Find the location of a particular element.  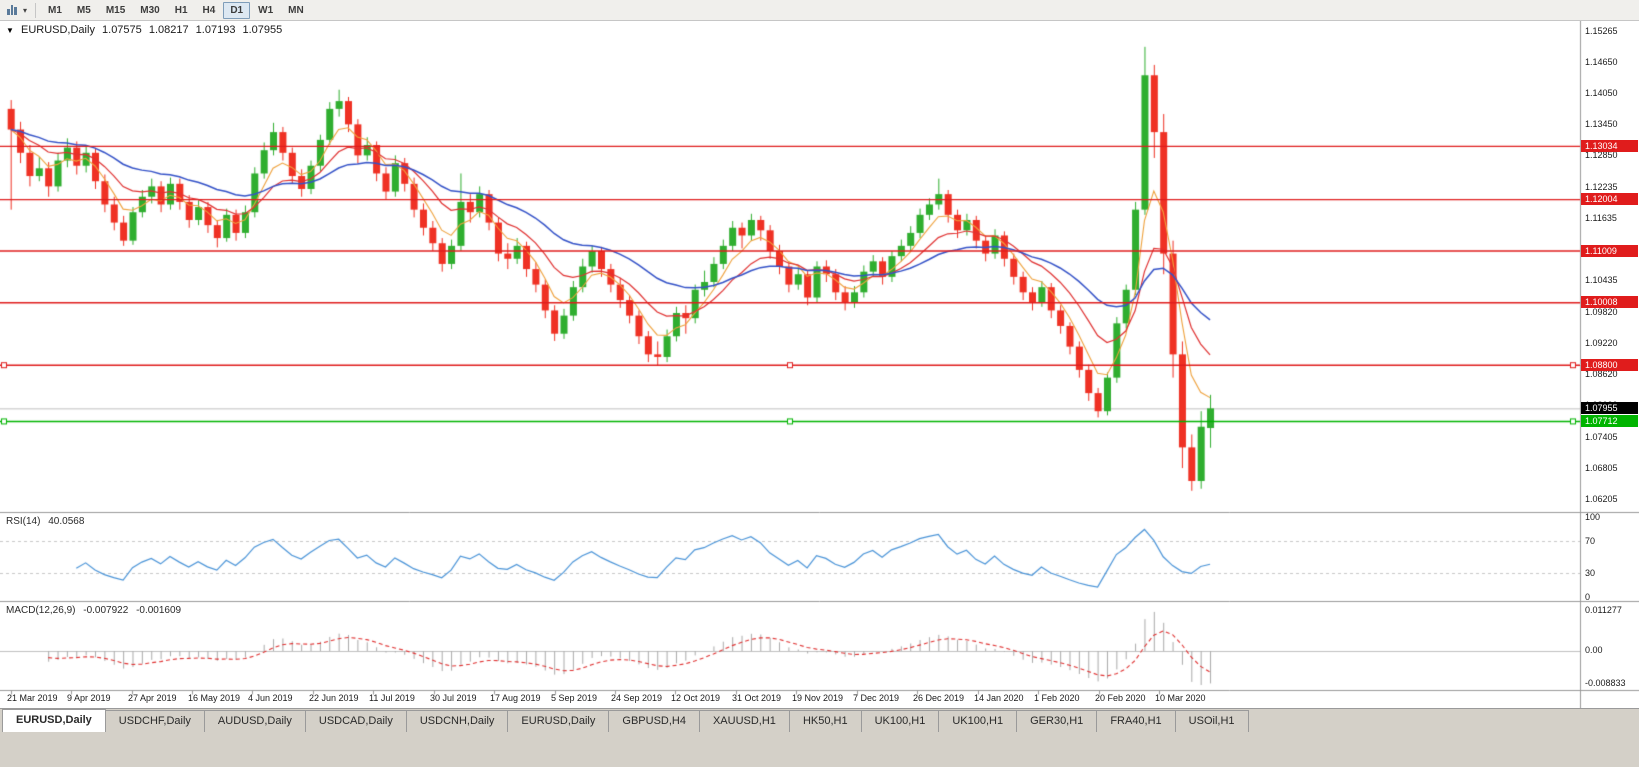

time-axis-label-13: 19 Nov 2019 is located at coordinates (818, 698).